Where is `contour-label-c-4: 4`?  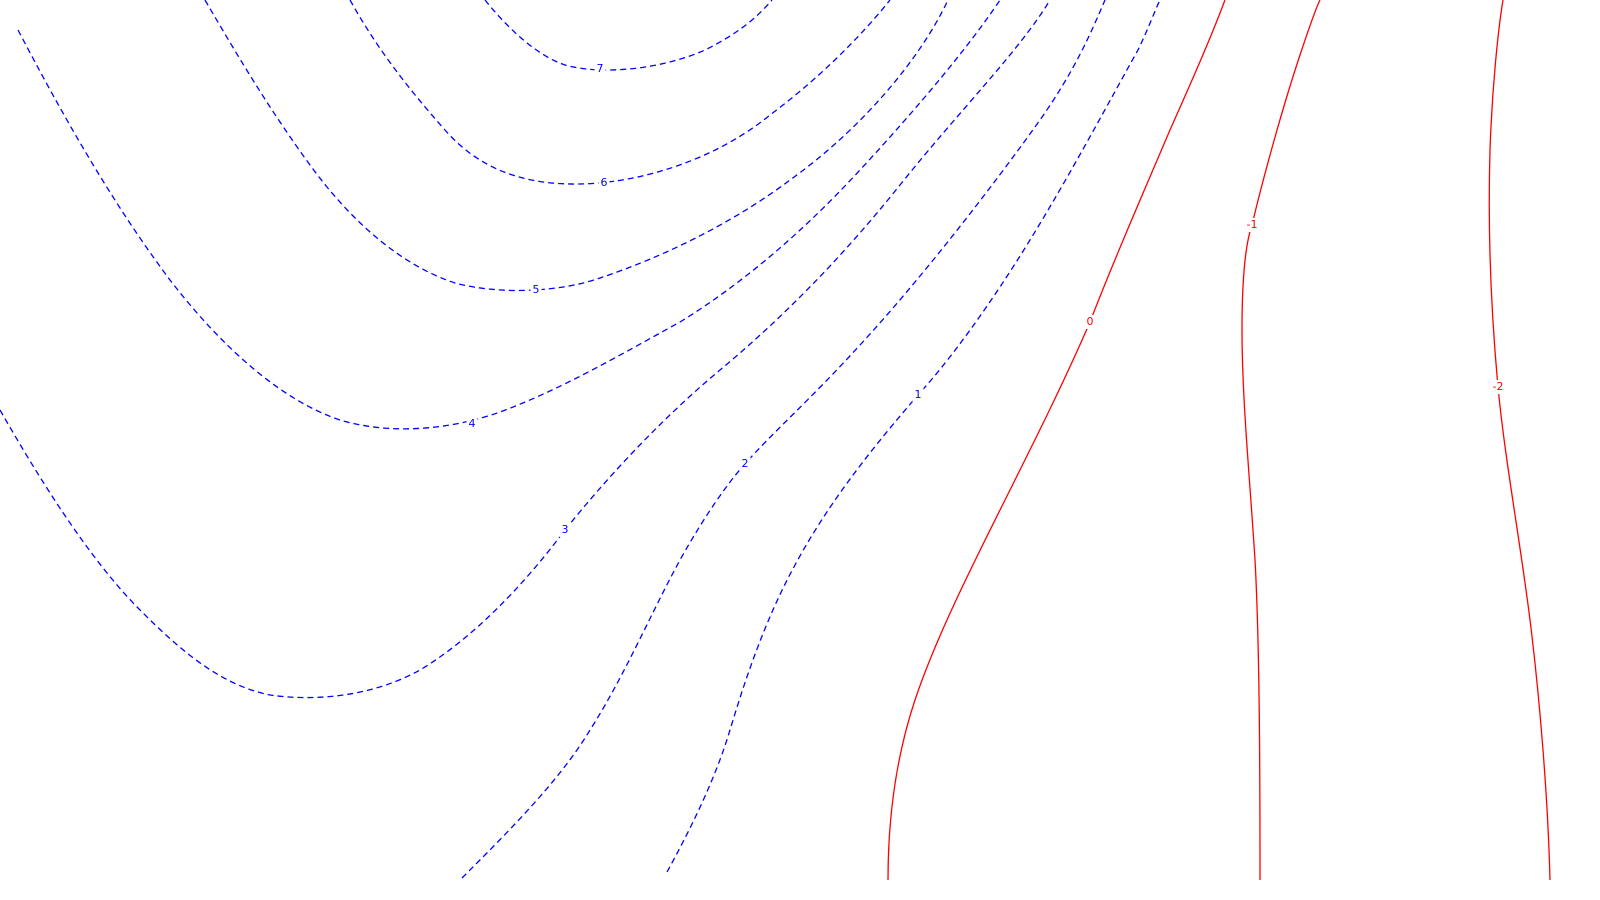 contour-label-c-4: 4 is located at coordinates (472, 423).